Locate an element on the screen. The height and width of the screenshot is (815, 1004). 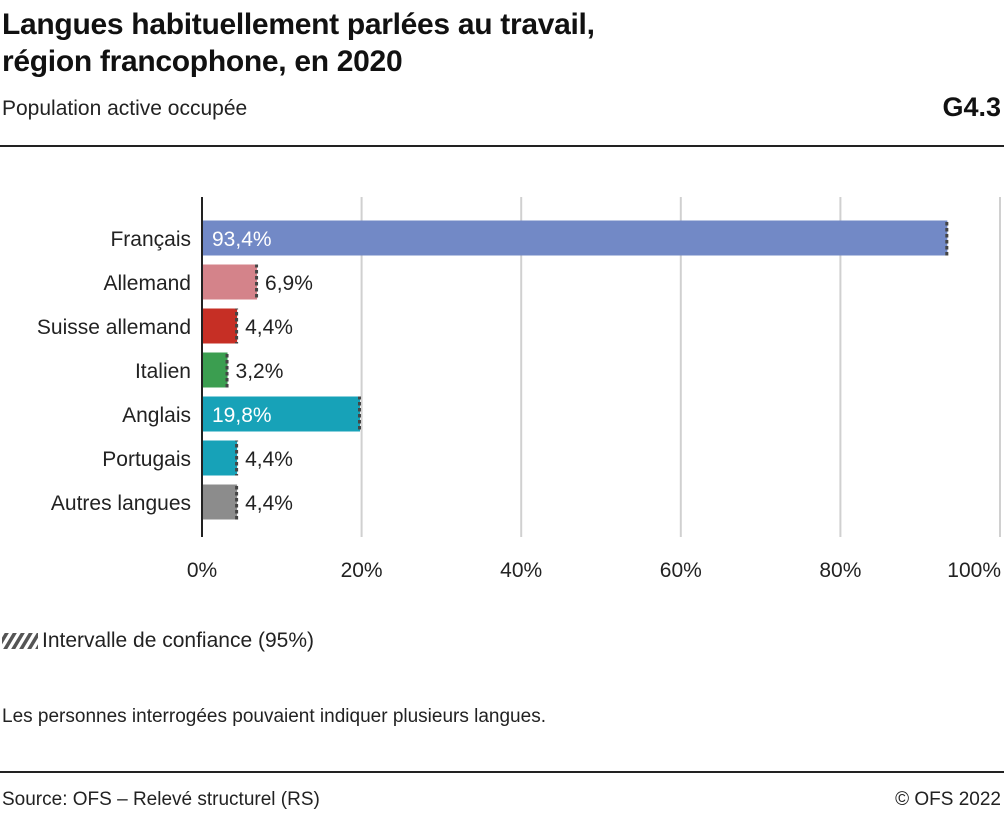
category-label: Allemand is located at coordinates (147, 283).